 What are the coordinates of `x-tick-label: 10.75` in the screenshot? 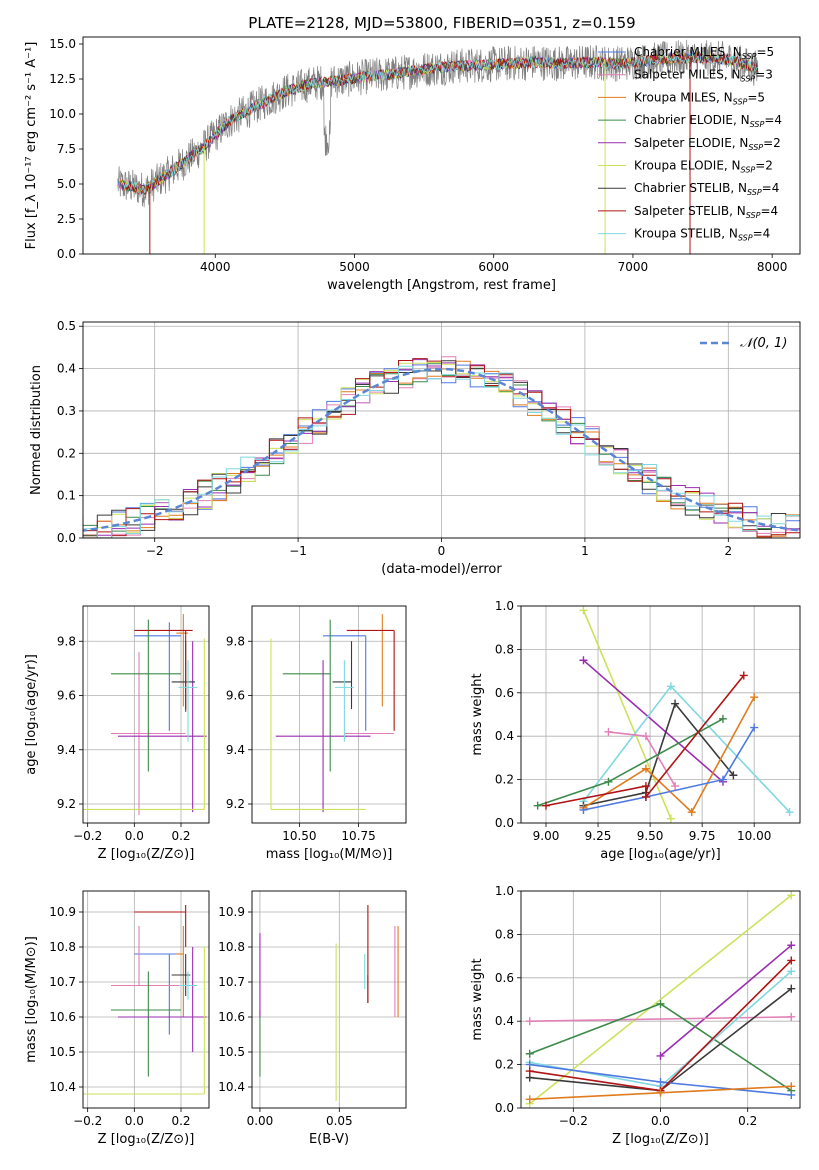 It's located at (358, 836).